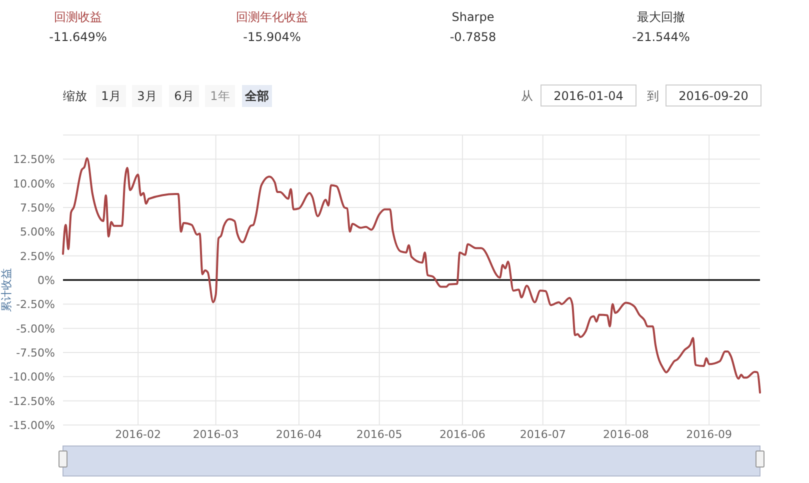 This screenshot has height=483, width=809. What do you see at coordinates (147, 96) in the screenshot?
I see `zoom-button: 3月` at bounding box center [147, 96].